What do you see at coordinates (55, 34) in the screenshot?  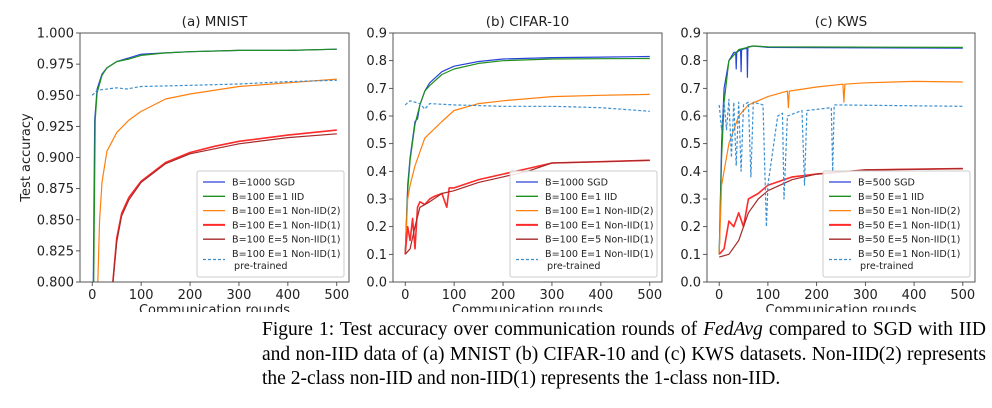 I see `y-tick-label: 1.000` at bounding box center [55, 34].